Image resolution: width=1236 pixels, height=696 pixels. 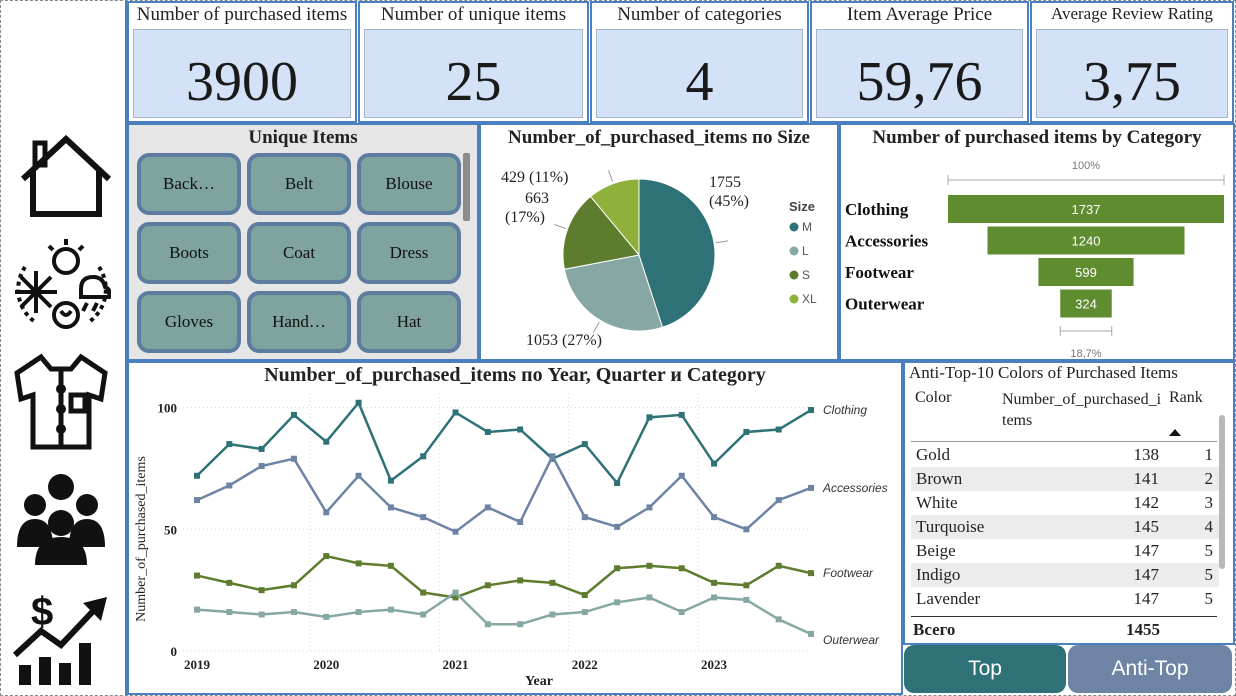 What do you see at coordinates (1150, 669) in the screenshot?
I see `anti-top-button: Anti-Top` at bounding box center [1150, 669].